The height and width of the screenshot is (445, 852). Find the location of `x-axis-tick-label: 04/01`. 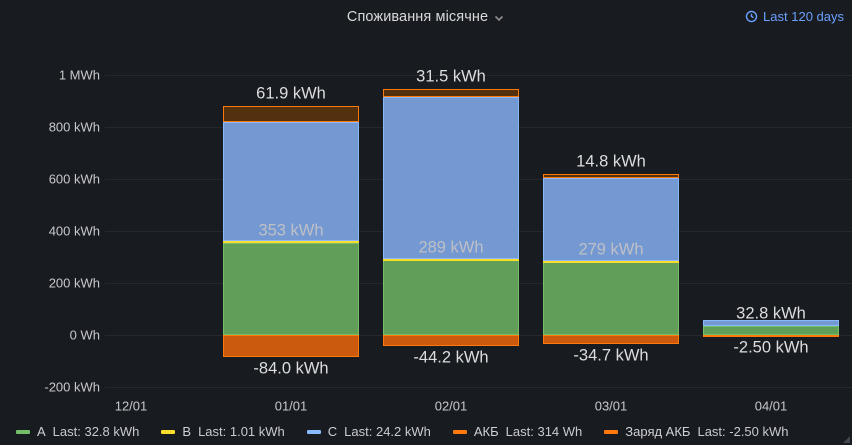

x-axis-tick-label: 04/01 is located at coordinates (771, 406).